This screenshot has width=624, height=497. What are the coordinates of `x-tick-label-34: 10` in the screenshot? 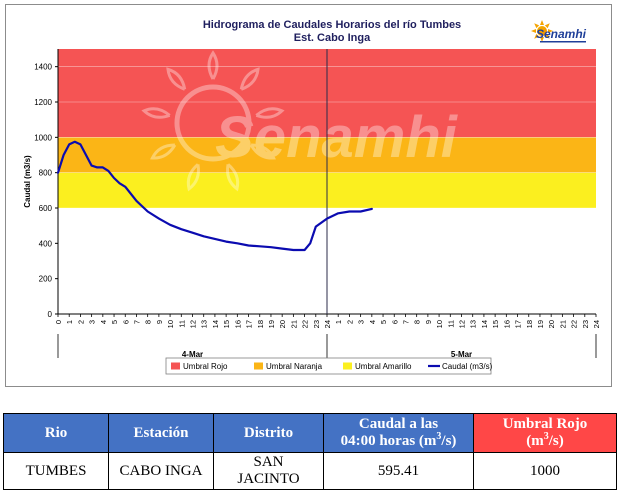 It's located at (439, 324).